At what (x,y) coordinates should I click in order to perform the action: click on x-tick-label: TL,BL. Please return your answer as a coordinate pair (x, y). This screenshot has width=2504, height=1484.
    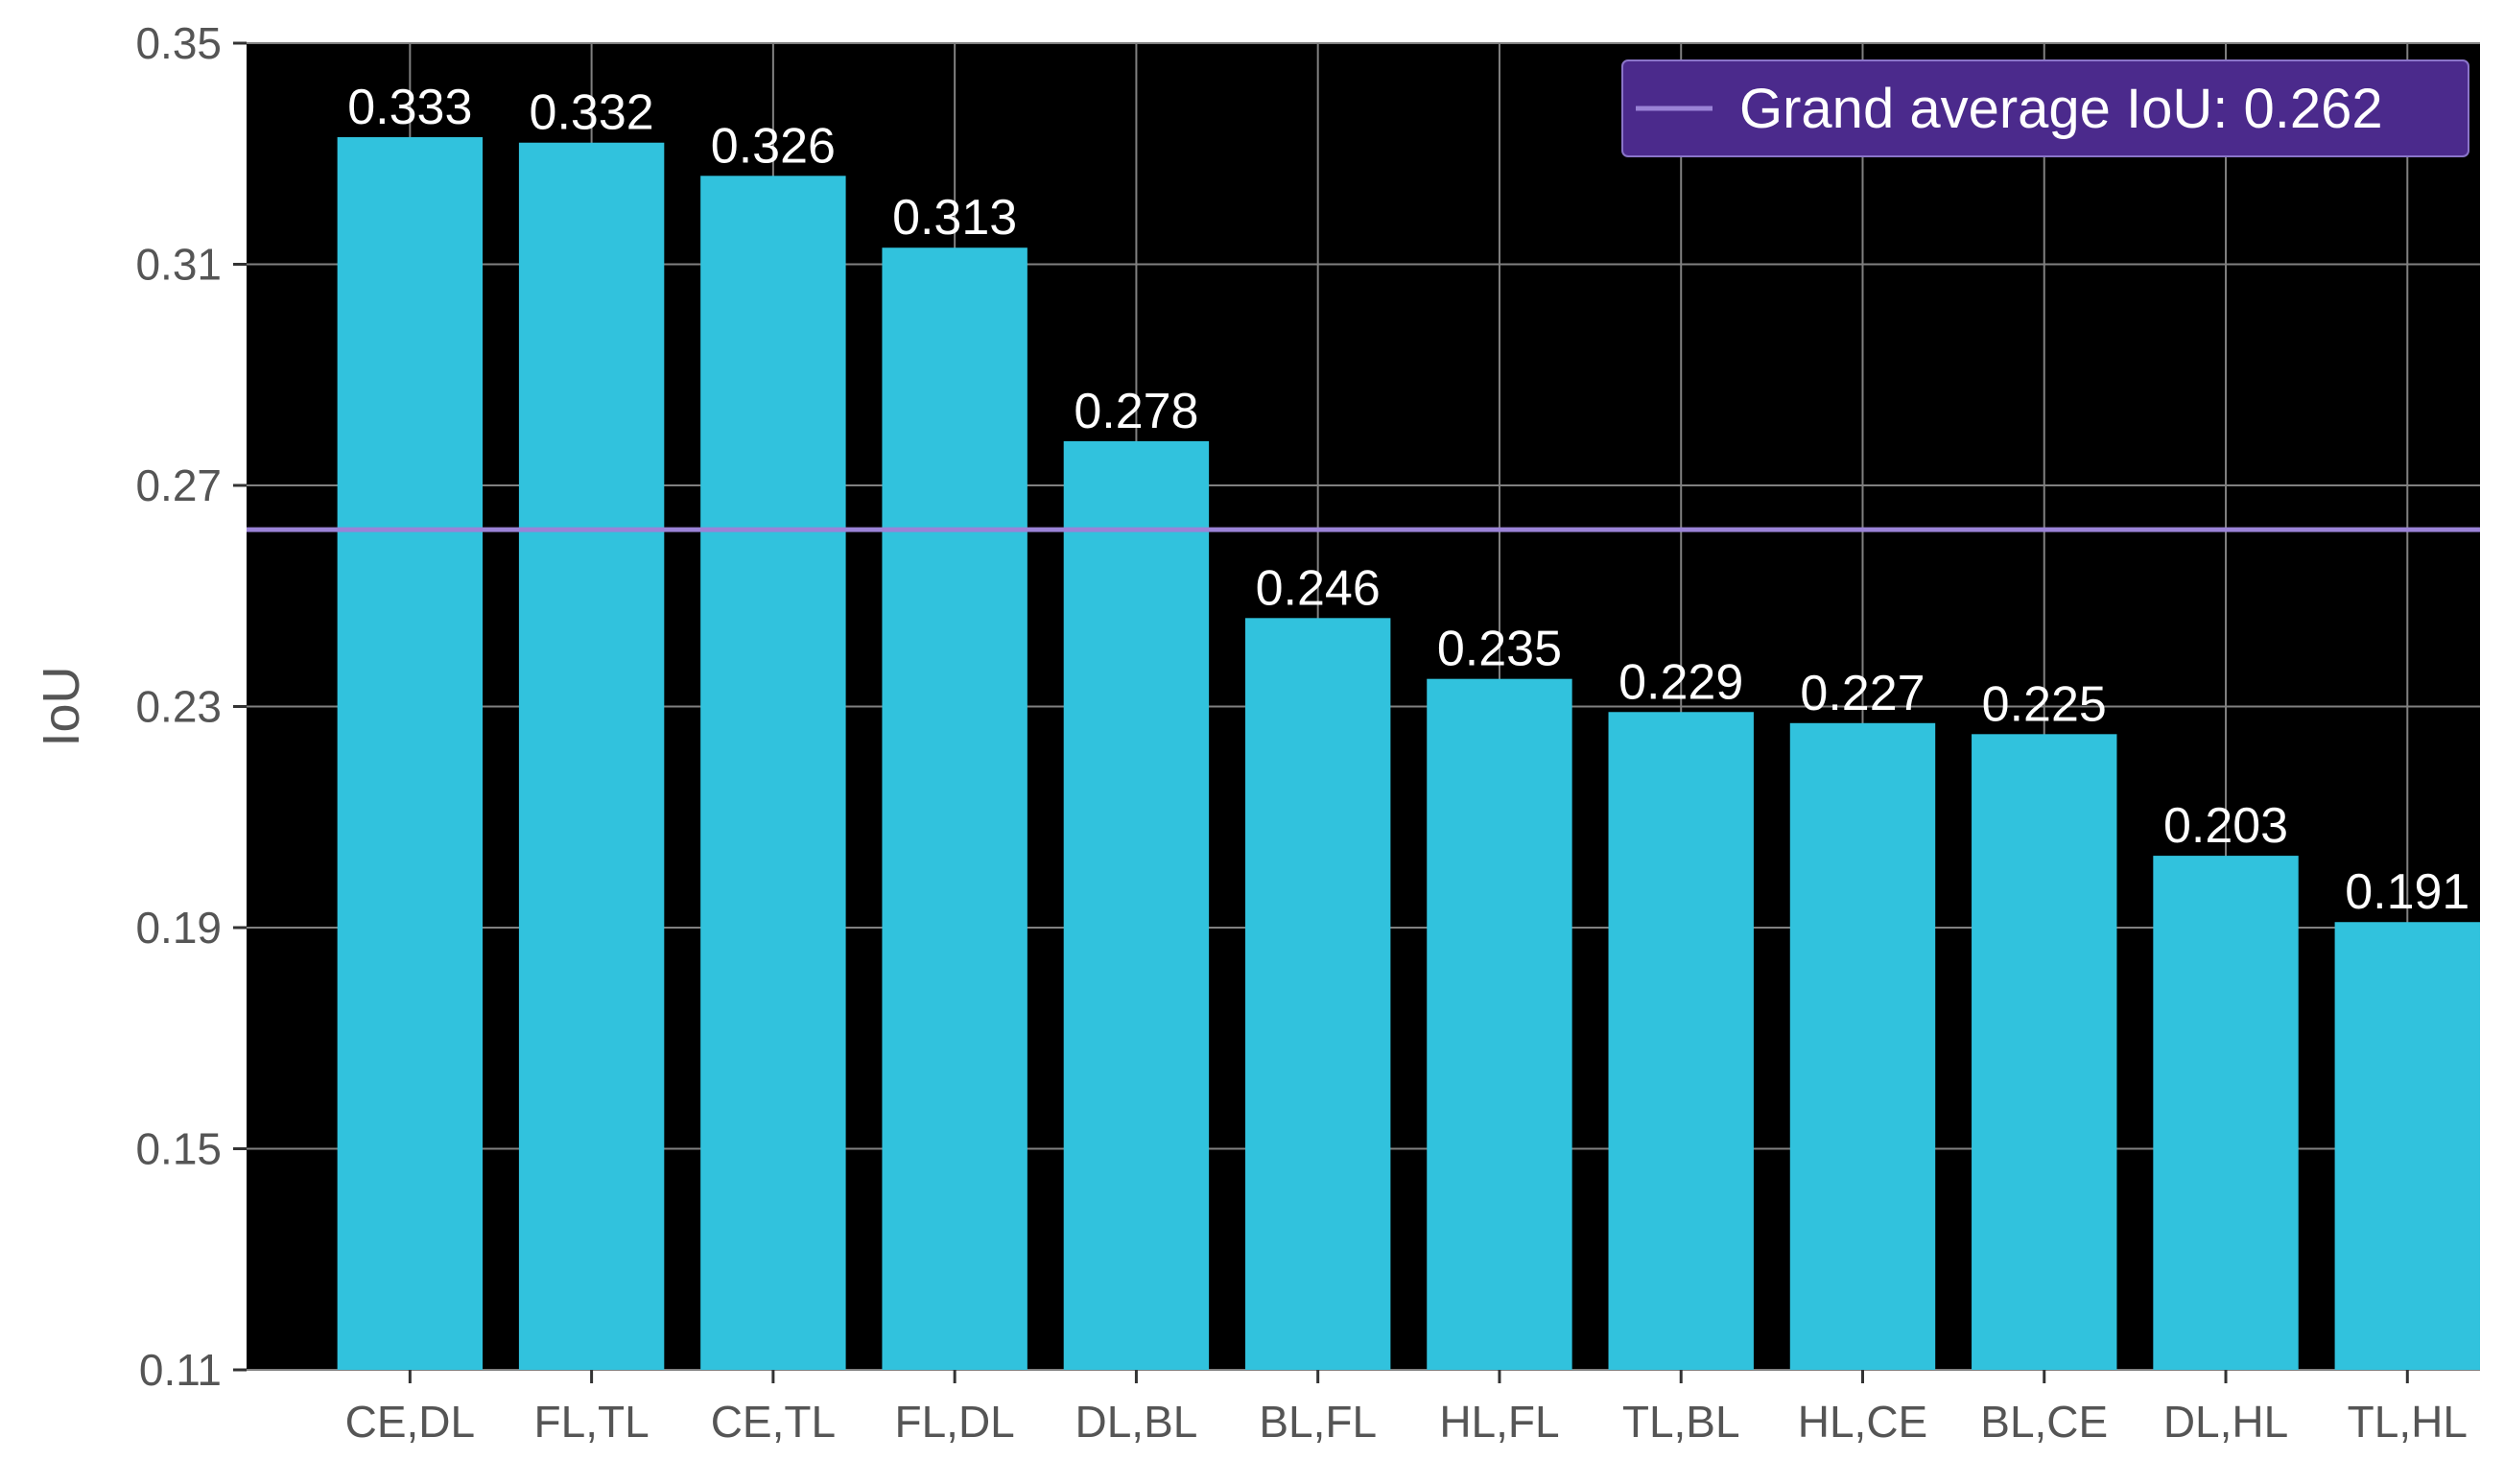
    Looking at the image, I should click on (1681, 1422).